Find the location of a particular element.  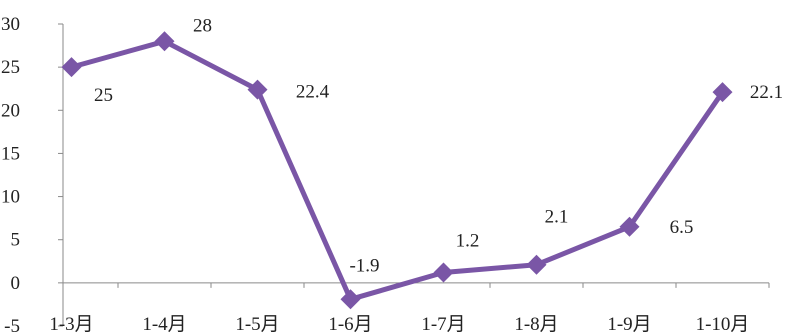

x-tick-label: 1-7月 is located at coordinates (443, 324).